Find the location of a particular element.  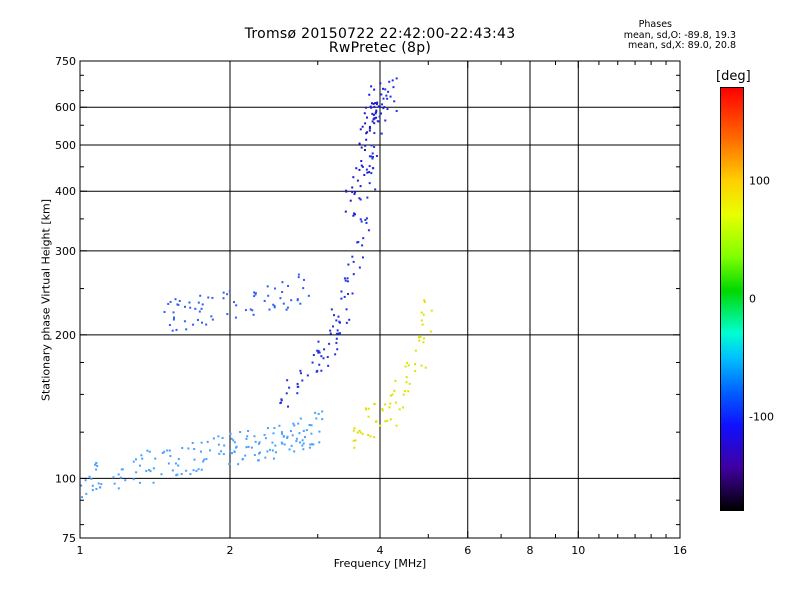

phase-x-line: mean, sd,X: 89.0, 20.8 is located at coordinates (681, 45).